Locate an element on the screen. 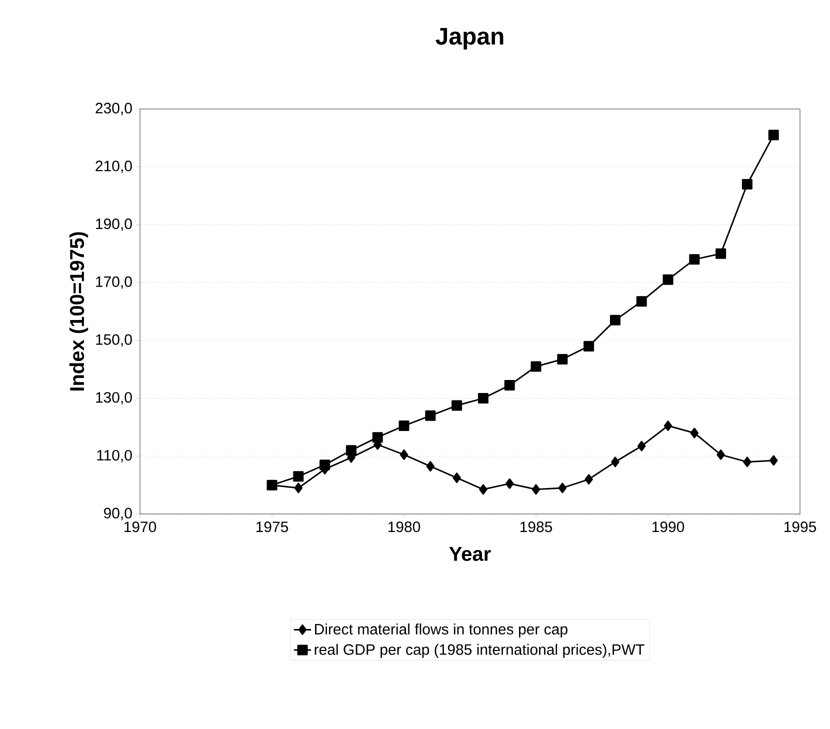  y-tick-label: 110,0 is located at coordinates (114, 456).